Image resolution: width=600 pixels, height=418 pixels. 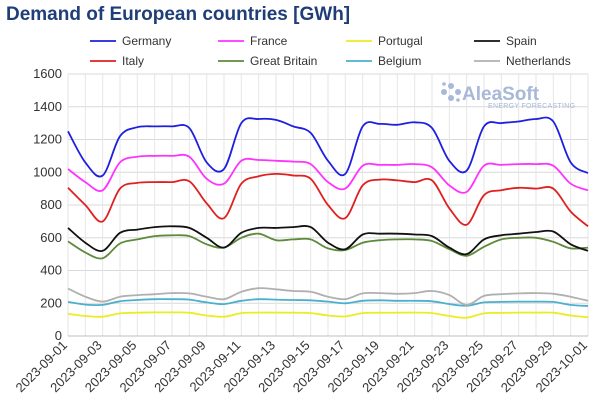 I want to click on series-line-belgium, so click(x=328, y=302).